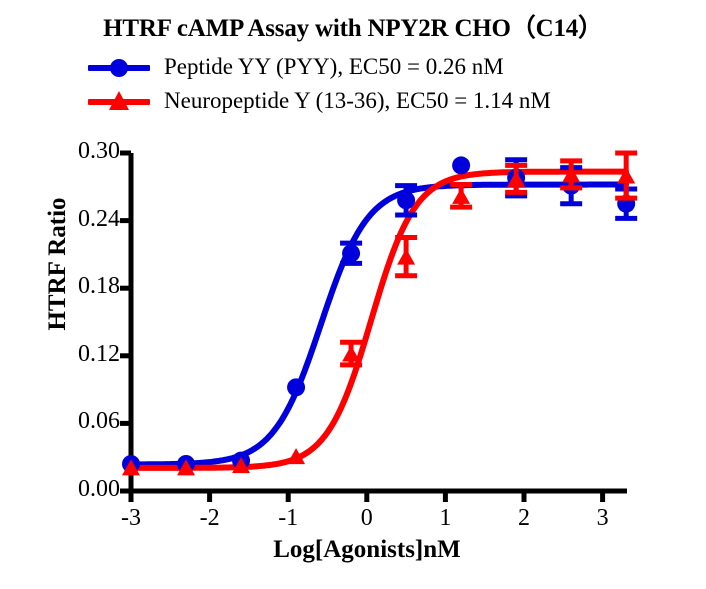 The width and height of the screenshot is (706, 589). I want to click on legend-label-pyy: Peptide YY (PYY), EC50 = 0.26 nM, so click(334, 66).